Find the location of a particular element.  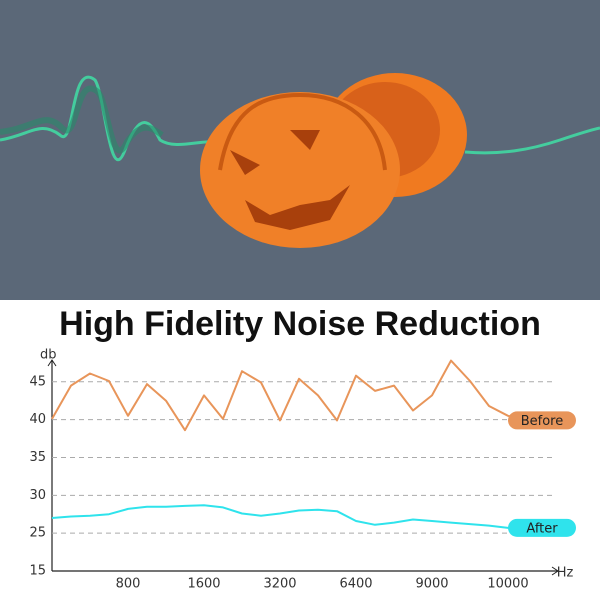

x-tick-label: 800 is located at coordinates (128, 584).